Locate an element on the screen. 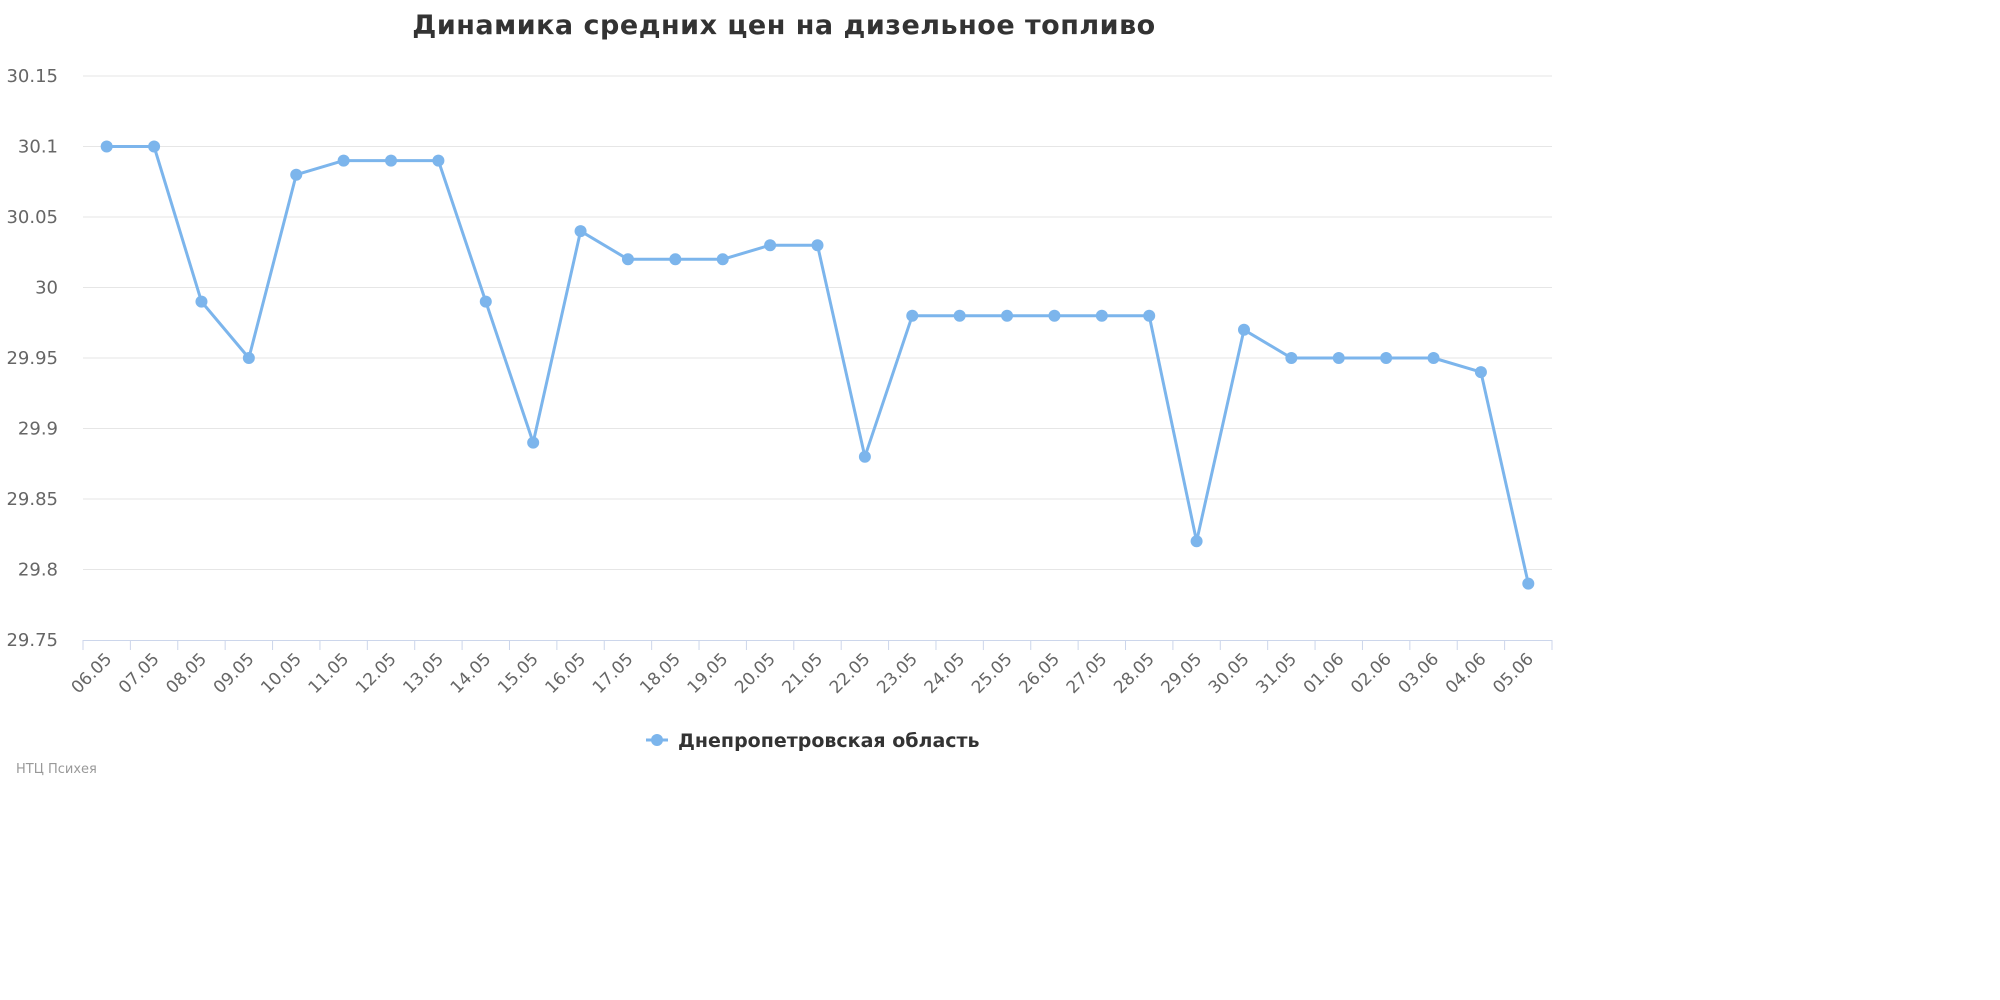 Image resolution: width=2000 pixels, height=1000 pixels. y-tick-label: 29.9 is located at coordinates (38, 429).